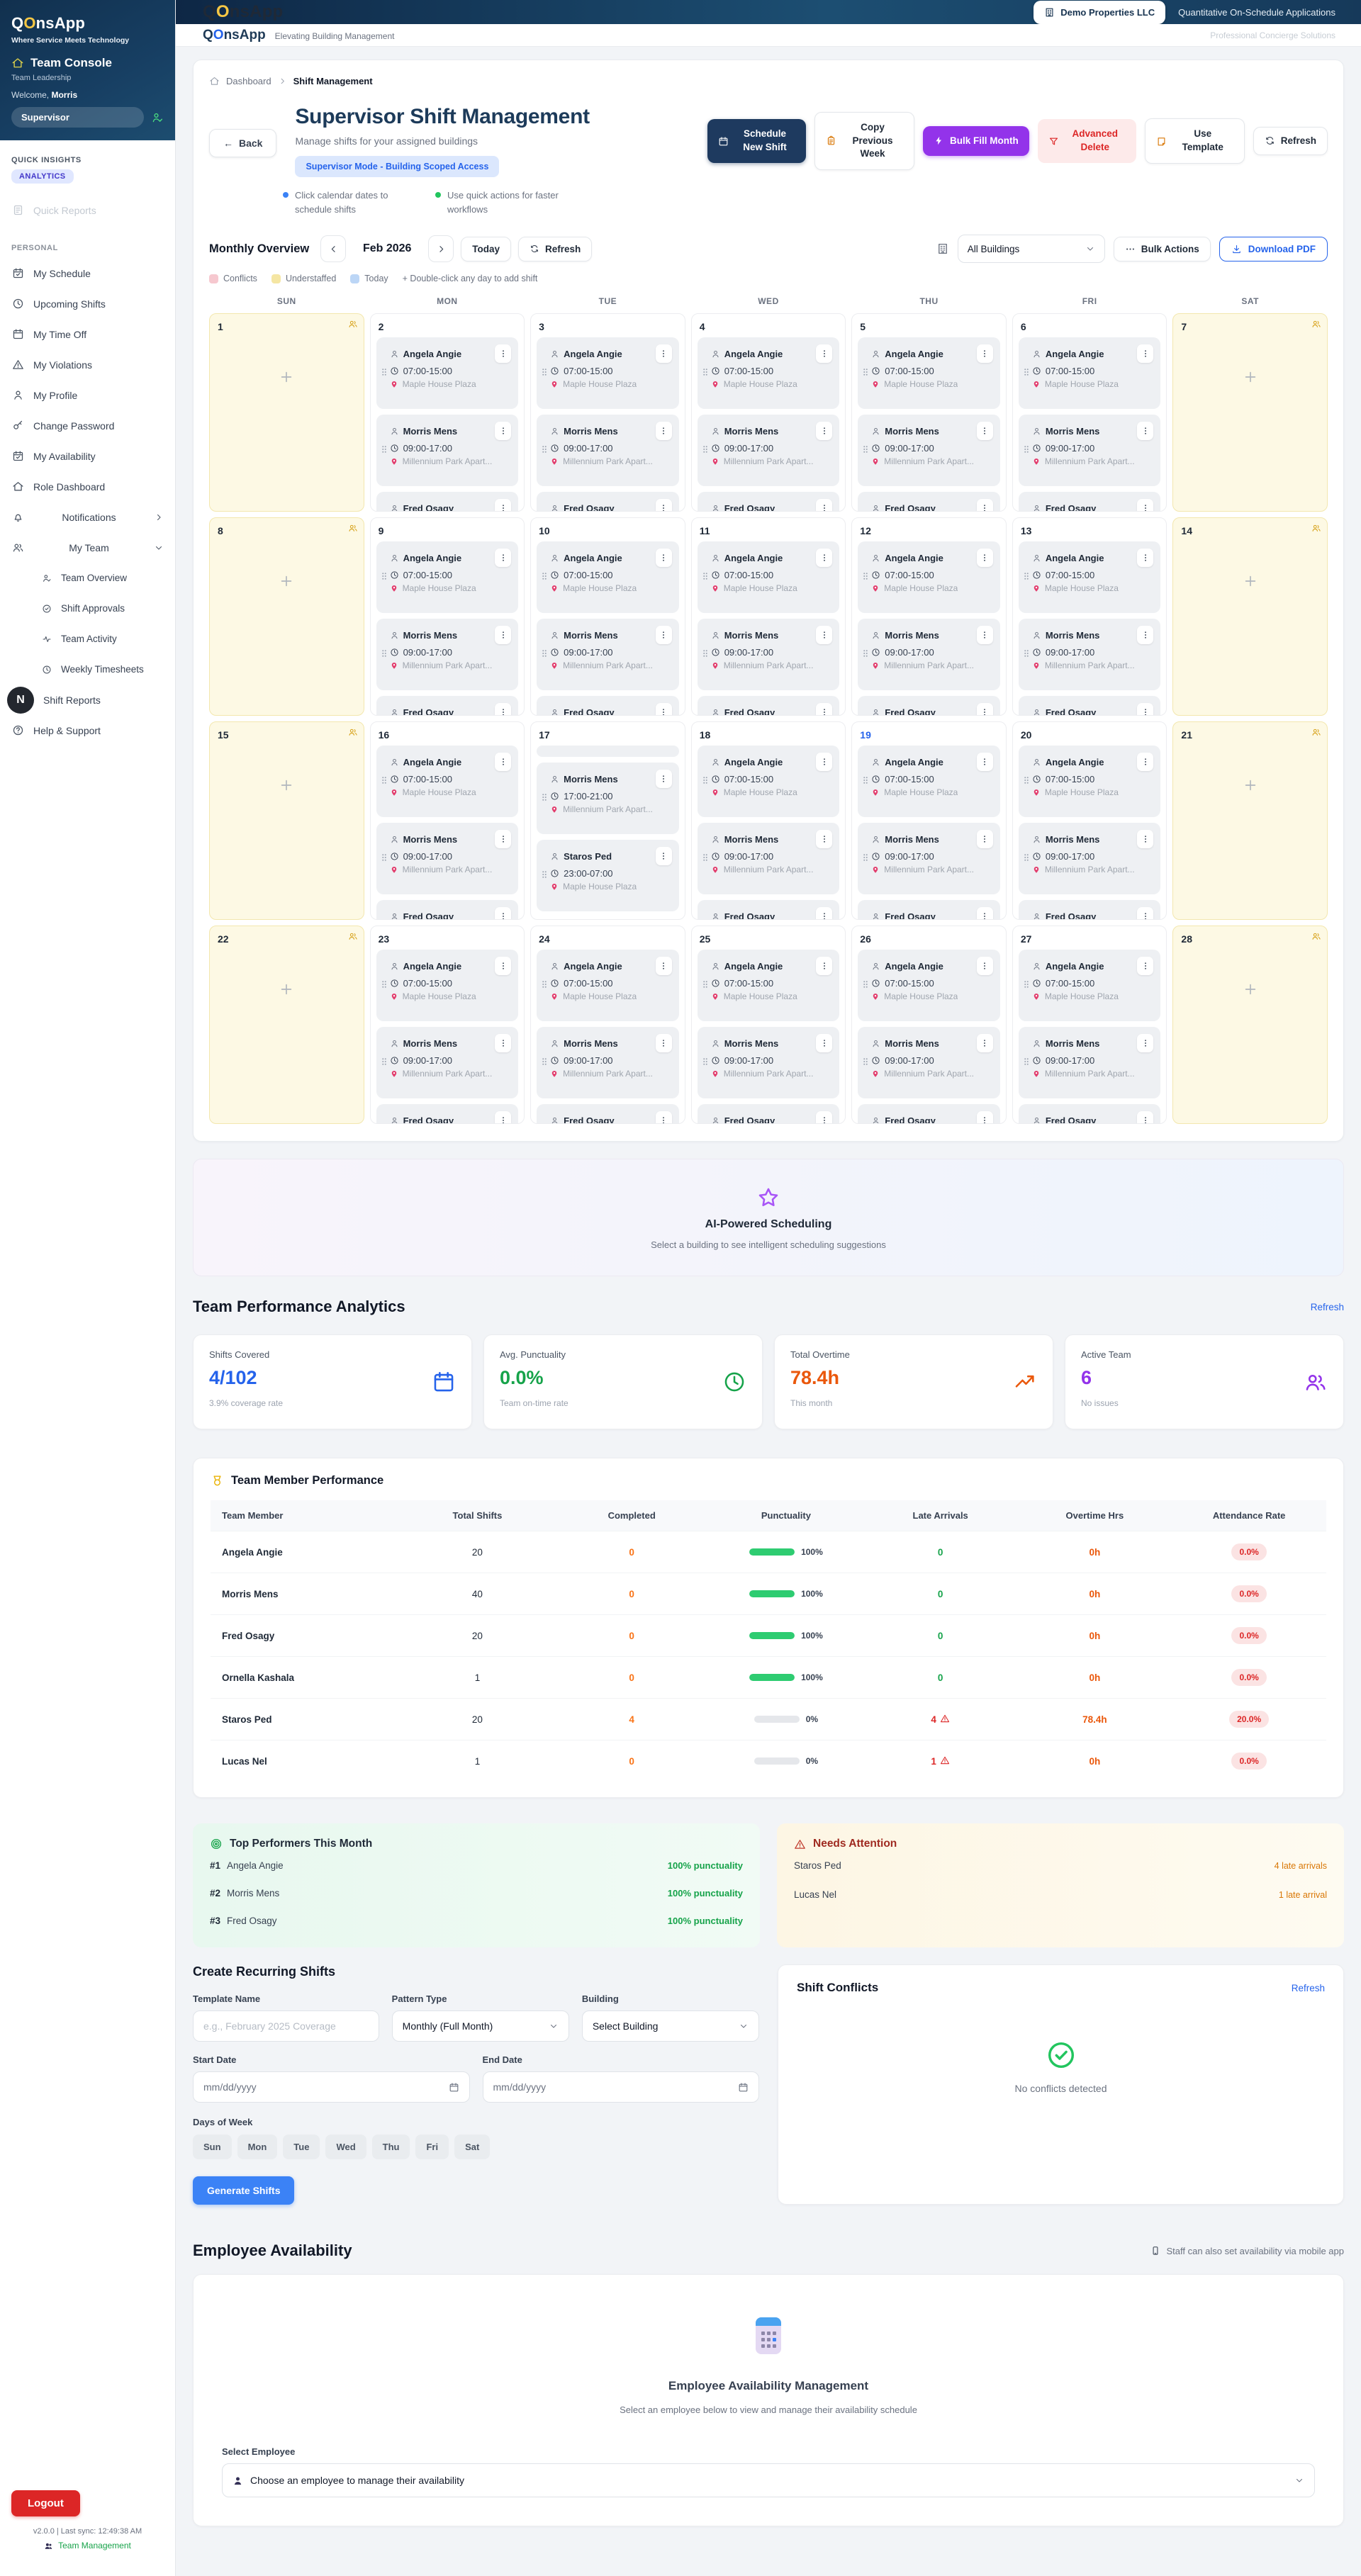 The height and width of the screenshot is (2576, 1361). Describe the element at coordinates (1273, 248) in the screenshot. I see `download-pdf-button: Download PDF` at that location.